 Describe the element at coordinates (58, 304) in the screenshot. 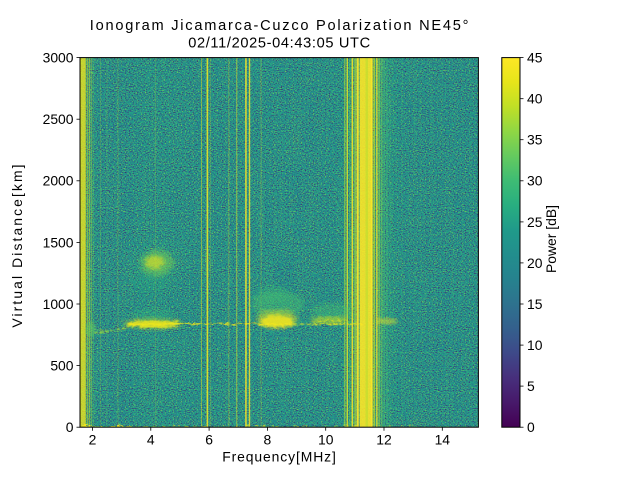

I see `svg-text: 1000` at that location.